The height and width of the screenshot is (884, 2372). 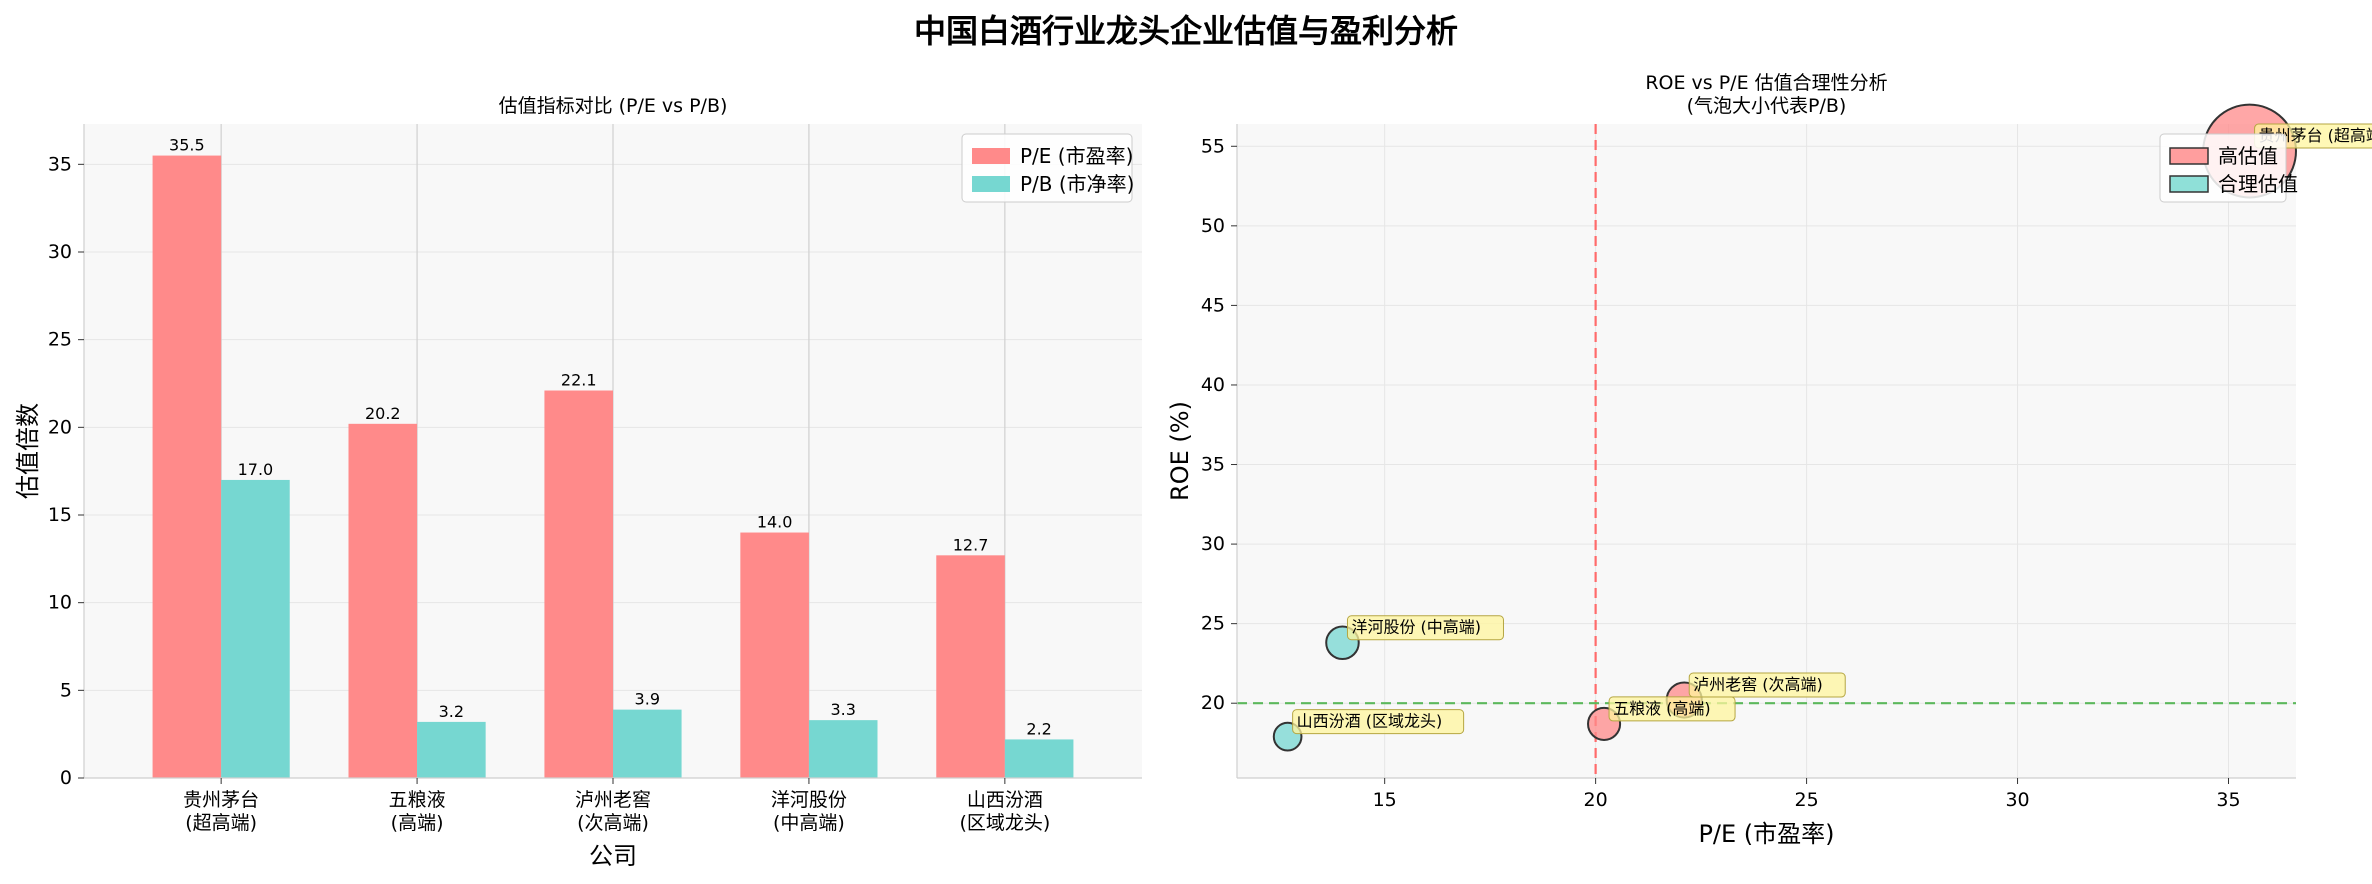 What do you see at coordinates (2248, 156) in the screenshot?
I see `scatter-legend-label: 高估值` at bounding box center [2248, 156].